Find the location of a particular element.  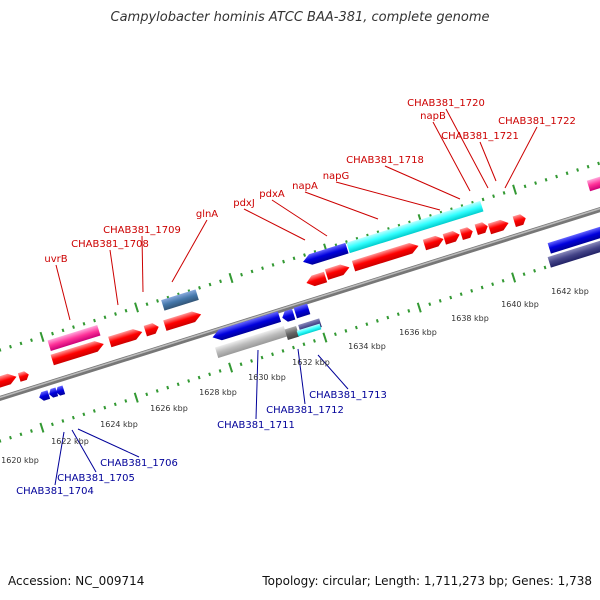

gene-CHAB381_1704-b is located at coordinates (54, 392).